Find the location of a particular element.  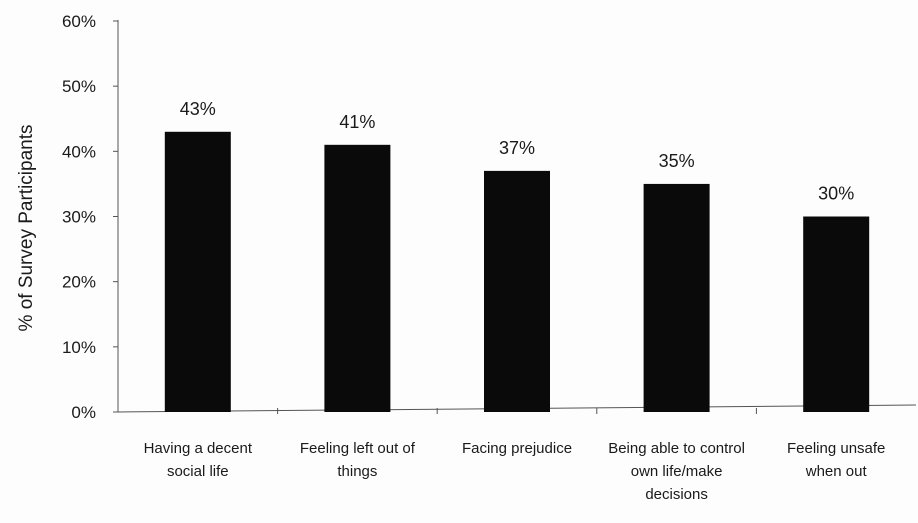

category-label-line: own life/make is located at coordinates (677, 471).